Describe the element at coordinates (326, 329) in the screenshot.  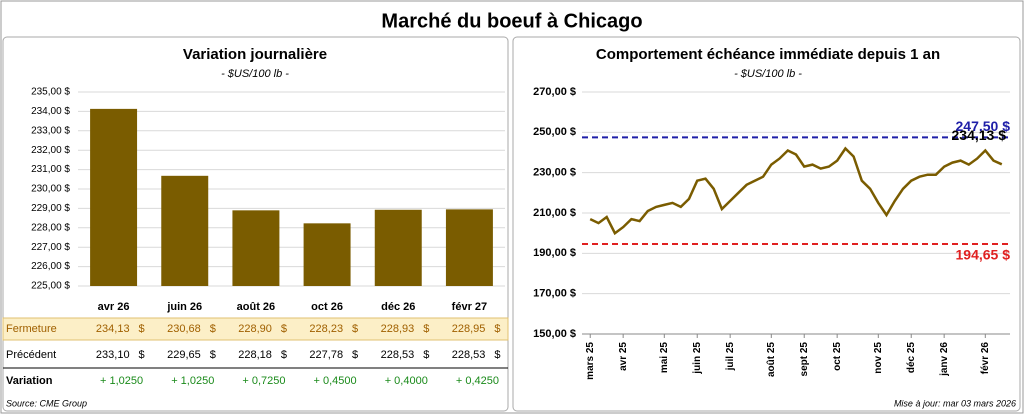
I see `value-label: 228,23` at that location.